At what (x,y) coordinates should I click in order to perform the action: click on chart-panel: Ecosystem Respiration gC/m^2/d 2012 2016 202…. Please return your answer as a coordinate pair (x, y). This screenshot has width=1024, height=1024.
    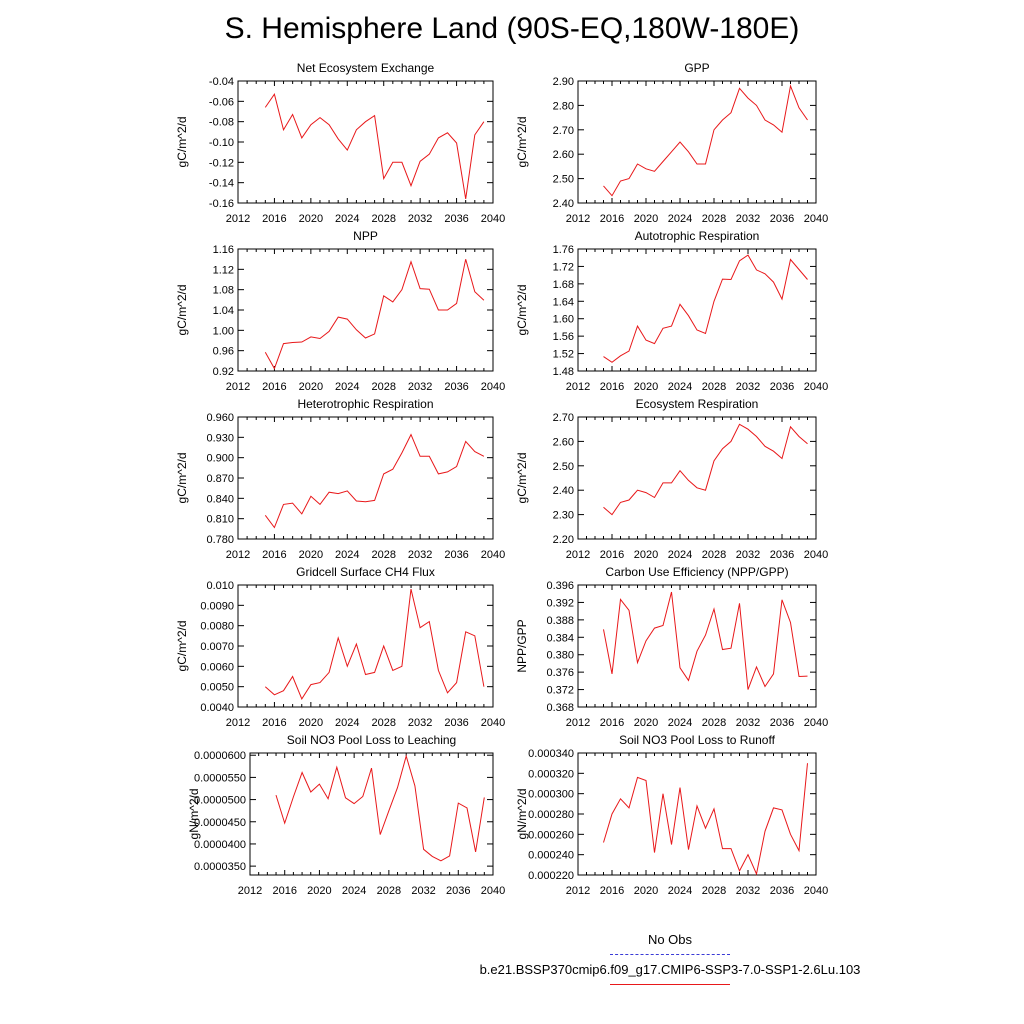
    Looking at the image, I should click on (671, 479).